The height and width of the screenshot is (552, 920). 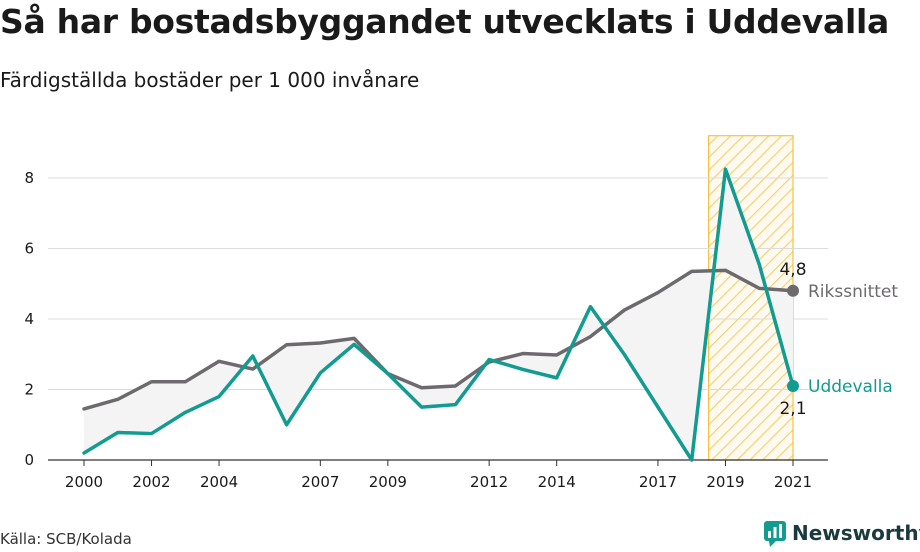 What do you see at coordinates (219, 482) in the screenshot?
I see `x-tick-label: 2004` at bounding box center [219, 482].